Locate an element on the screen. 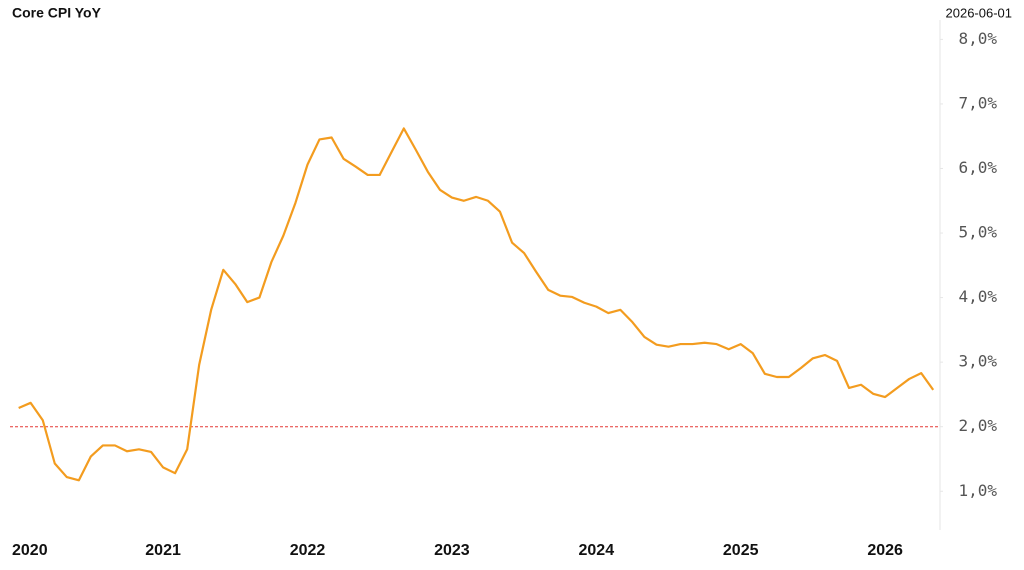 Image resolution: width=1024 pixels, height=570 pixels. y-tick-label: 6,0% is located at coordinates (977, 167).